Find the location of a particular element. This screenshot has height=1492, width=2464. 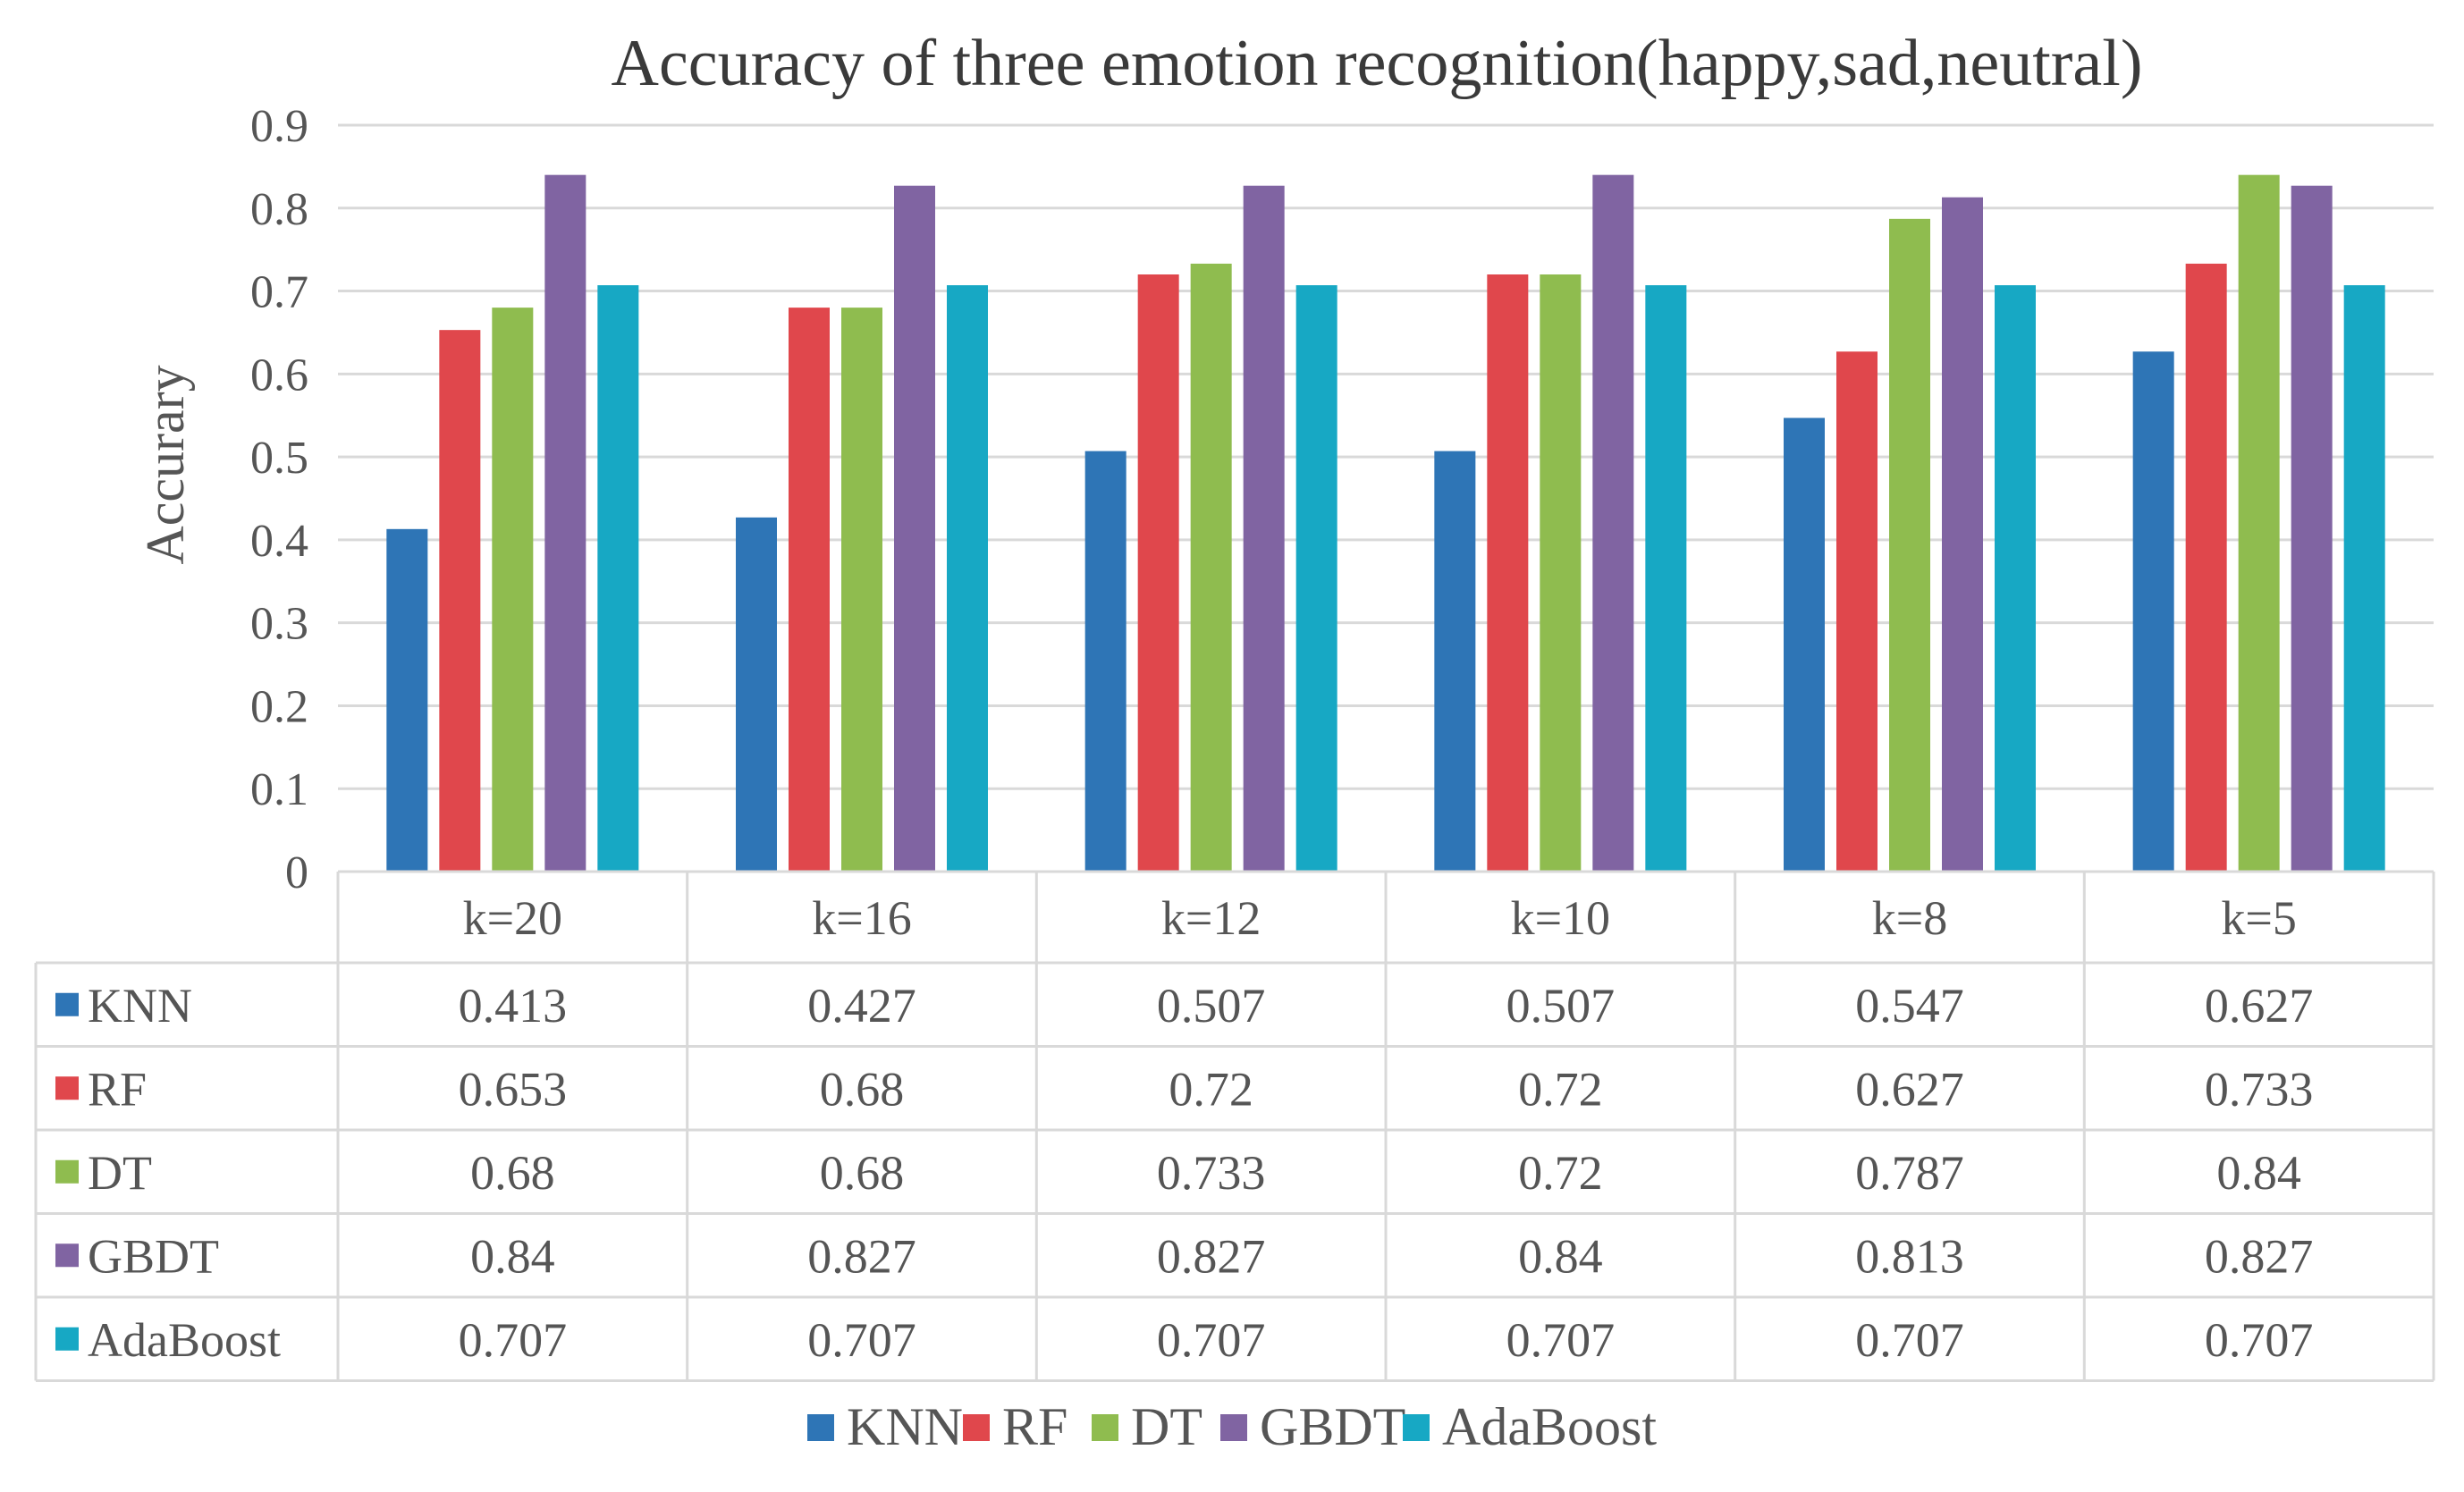

table-row-label: DT is located at coordinates (120, 1173).